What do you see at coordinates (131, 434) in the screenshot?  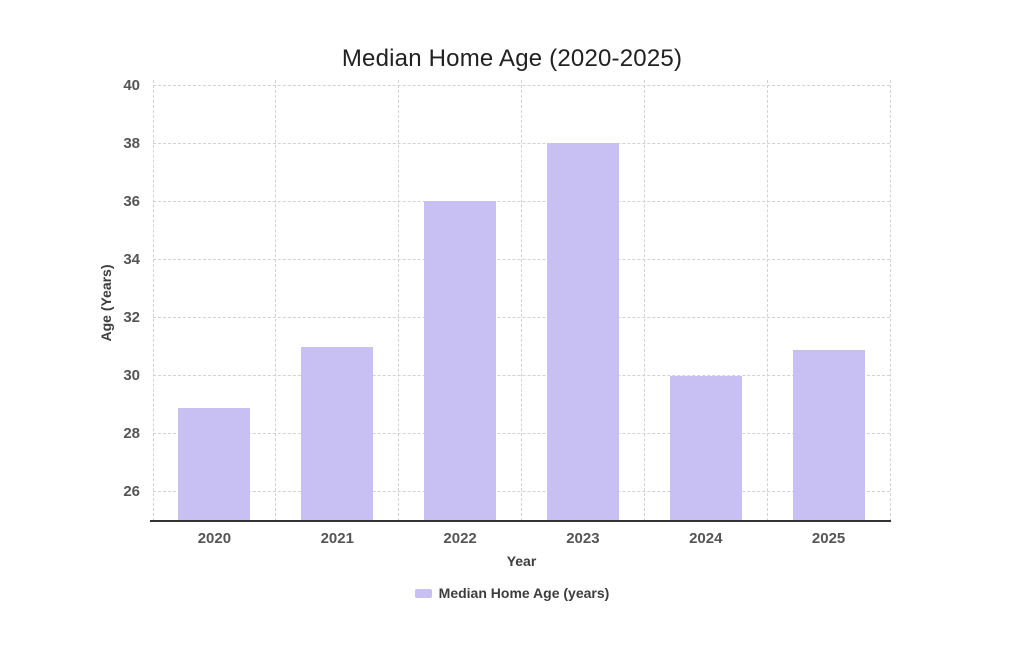 I see `y-tick-label: 28` at bounding box center [131, 434].